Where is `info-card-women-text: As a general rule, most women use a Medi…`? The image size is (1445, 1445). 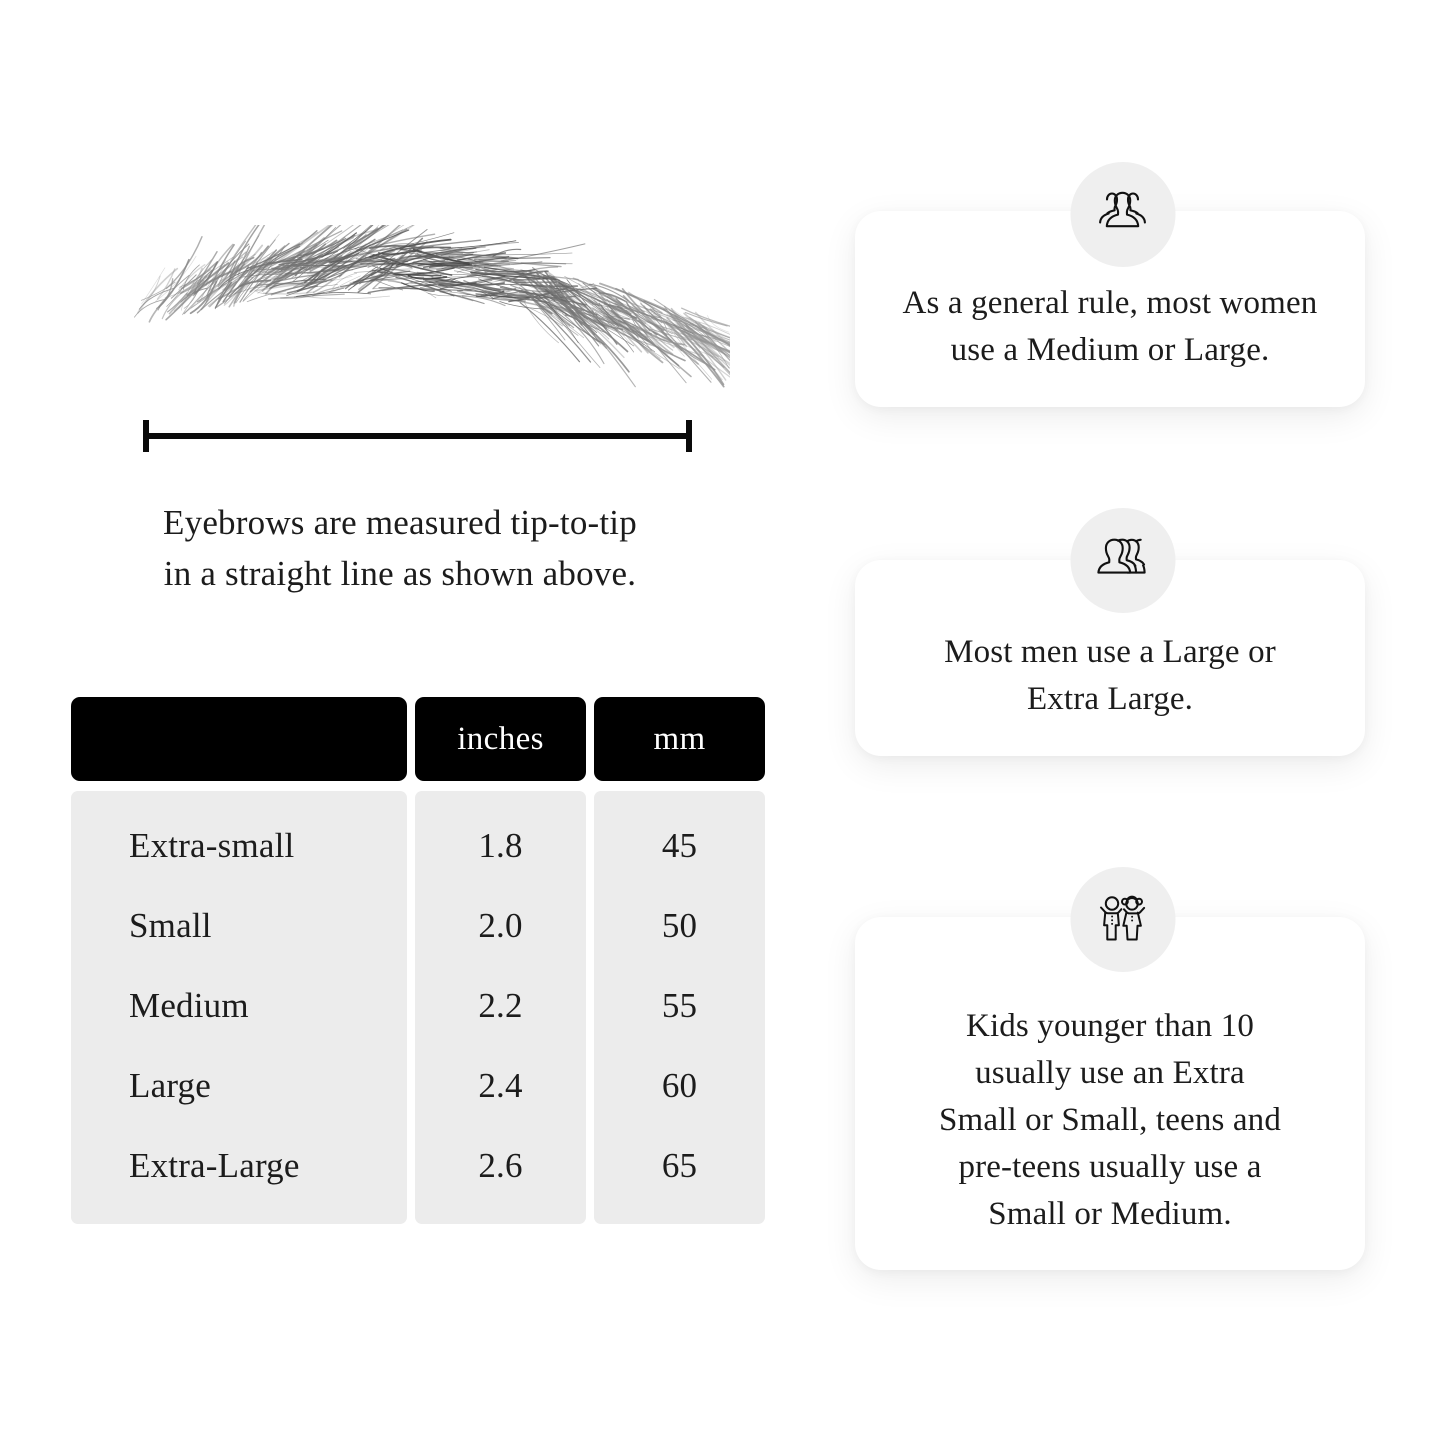
info-card-women-text: As a general rule, most women use a Medi… is located at coordinates (1110, 309).